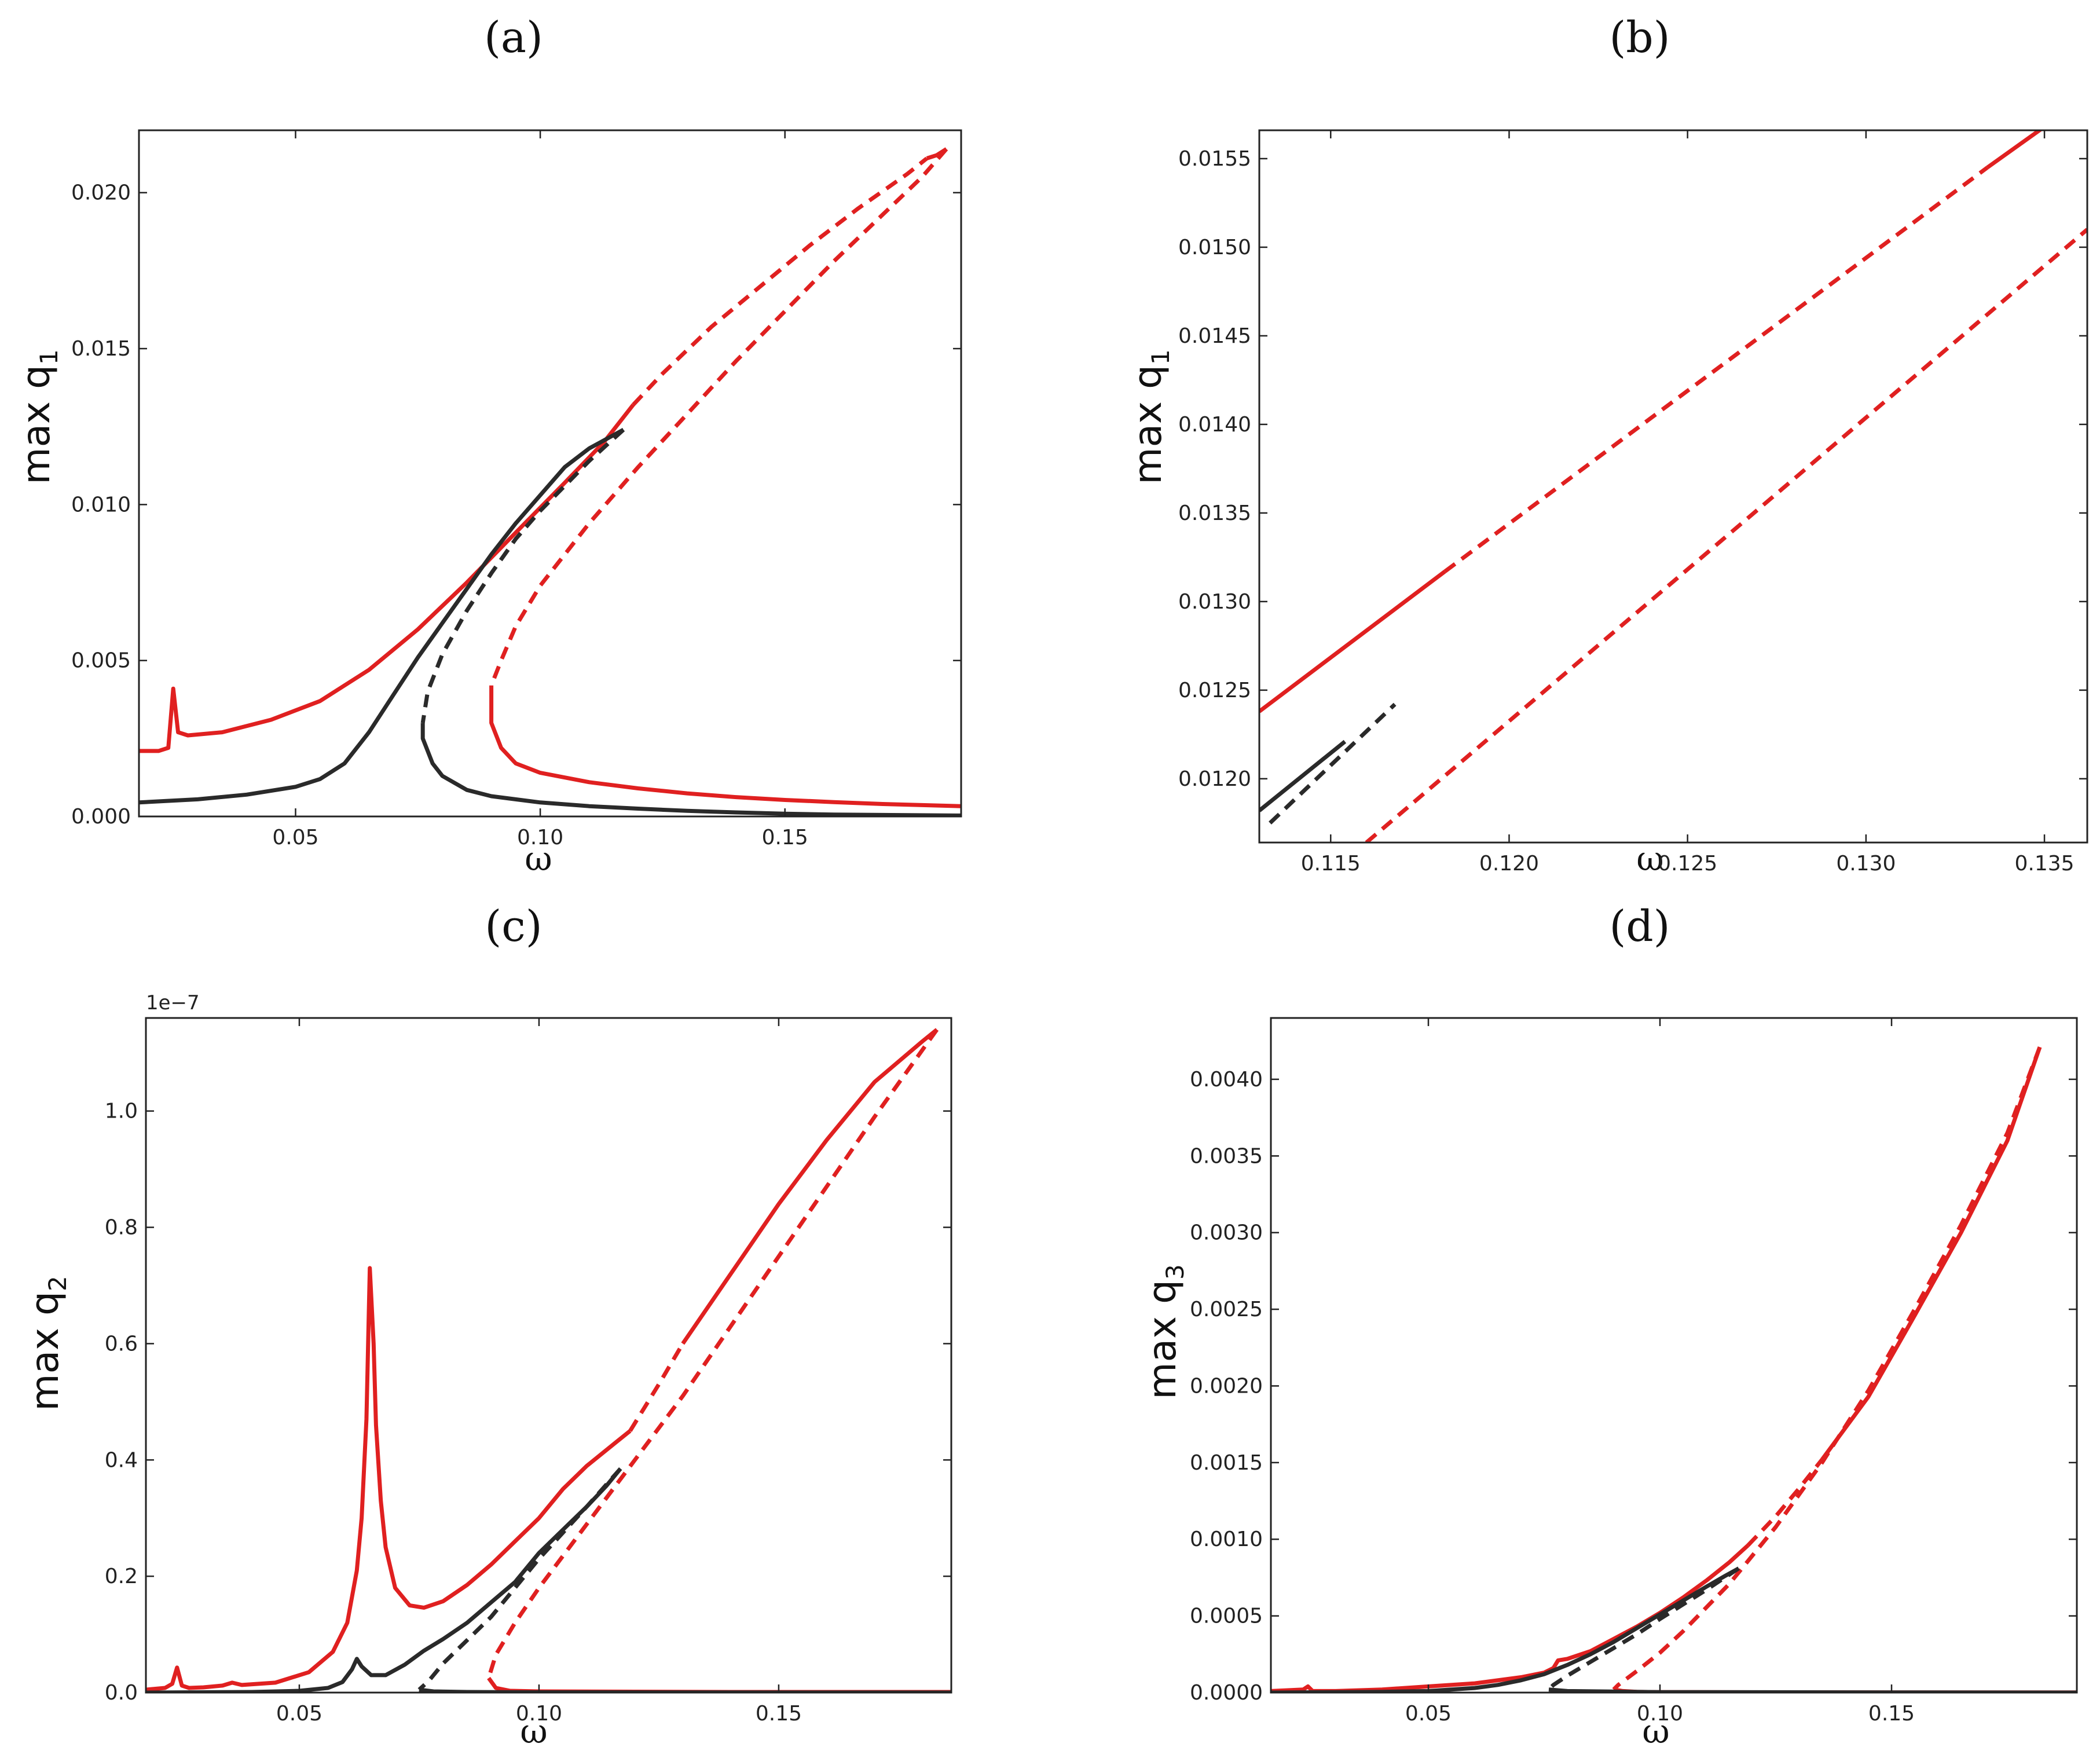  Describe the element at coordinates (1688, 864) in the screenshot. I see `x-tick-label: 0.125` at that location.